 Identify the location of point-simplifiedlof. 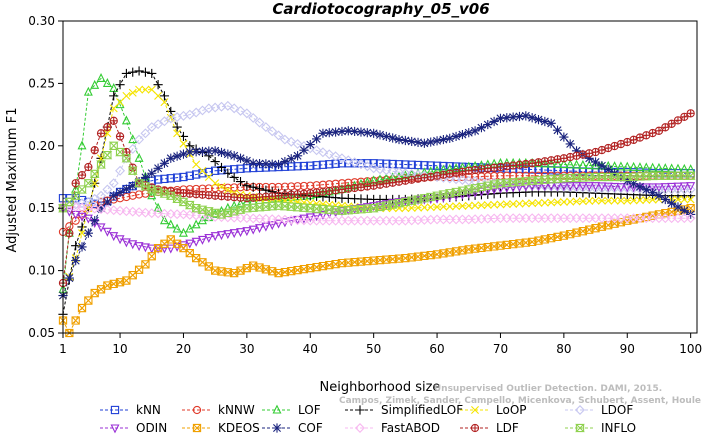
(259, 189).